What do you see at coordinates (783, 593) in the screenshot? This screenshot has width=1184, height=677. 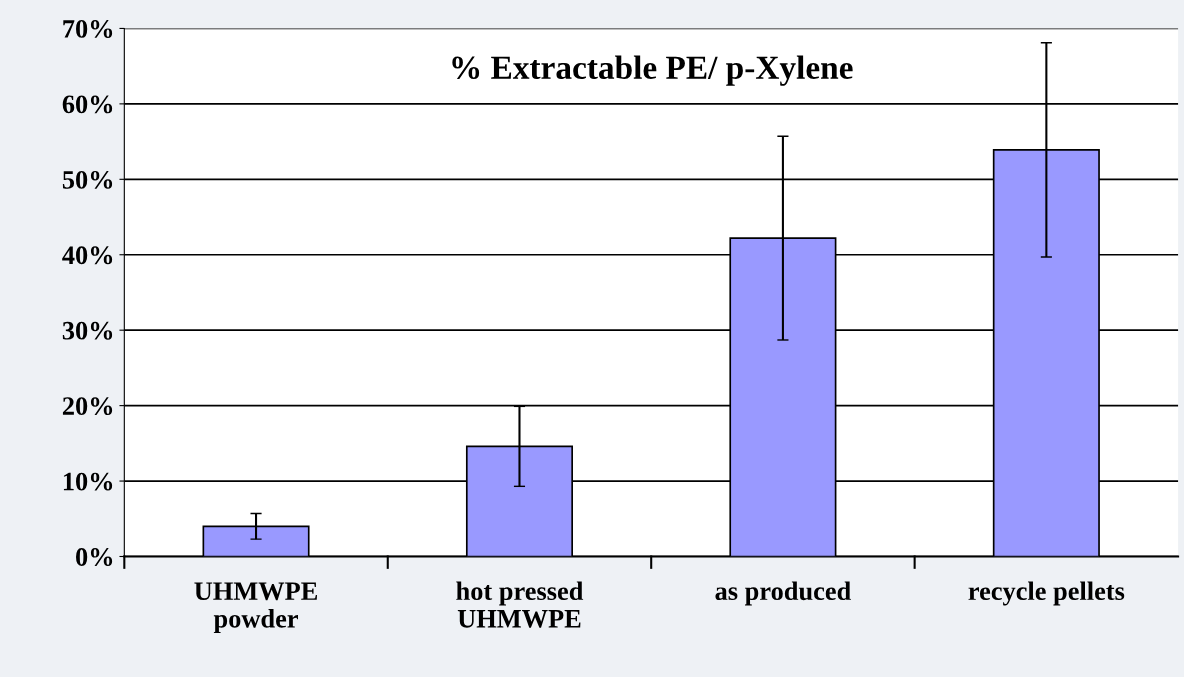 I see `x-tick-label: as produced` at bounding box center [783, 593].